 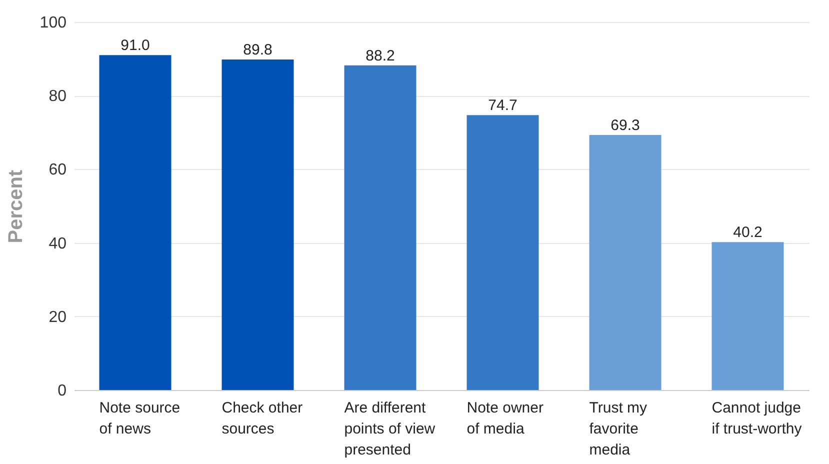 I want to click on data-label: 74.7, so click(x=503, y=105).